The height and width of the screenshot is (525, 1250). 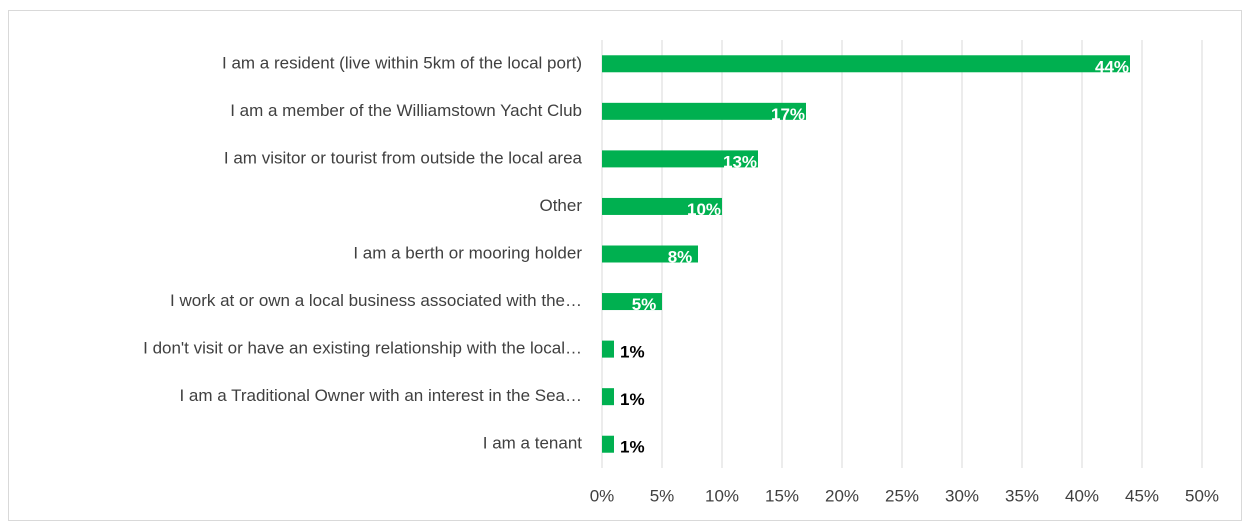 What do you see at coordinates (1082, 495) in the screenshot?
I see `x-tick-label: 40%` at bounding box center [1082, 495].